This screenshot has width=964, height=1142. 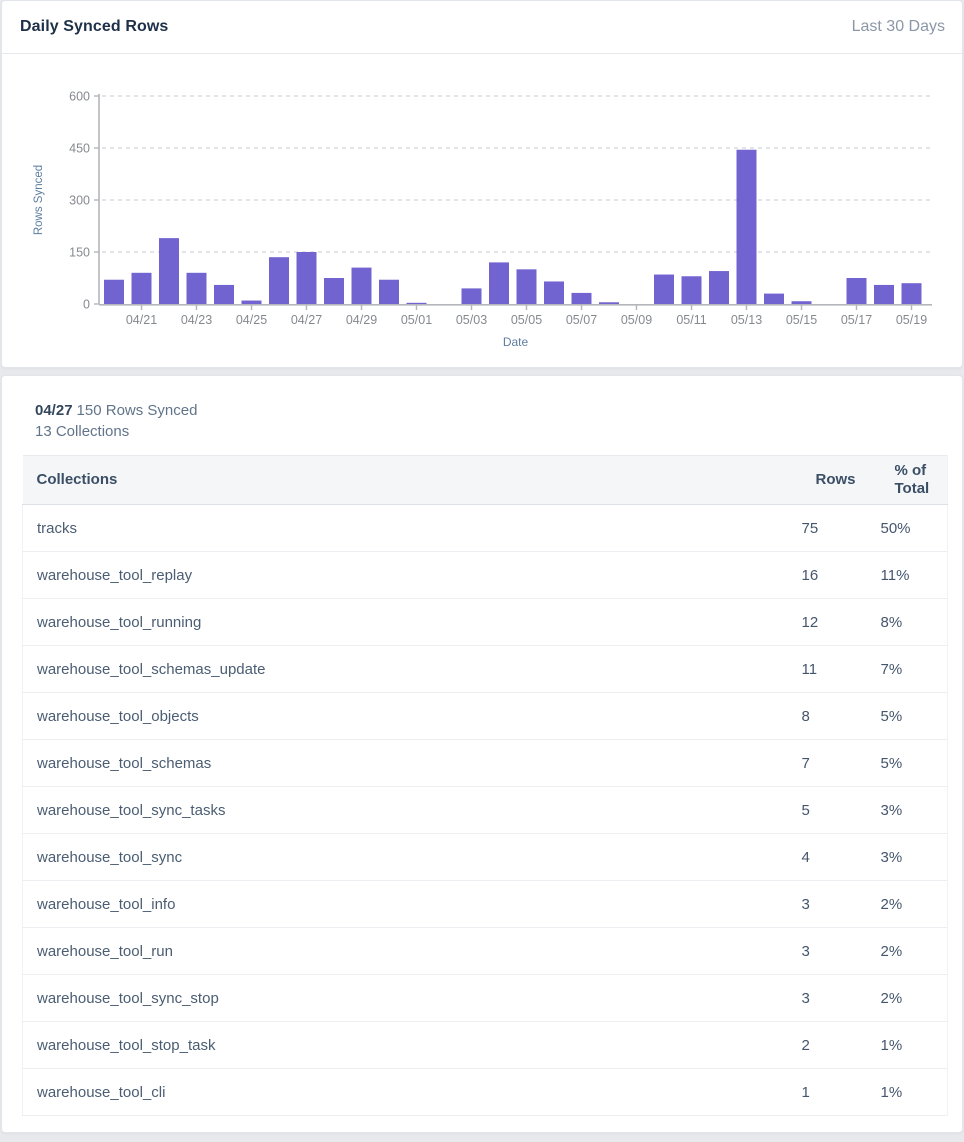 I want to click on x-tick-label-05/19: 05/19, so click(x=911, y=320).